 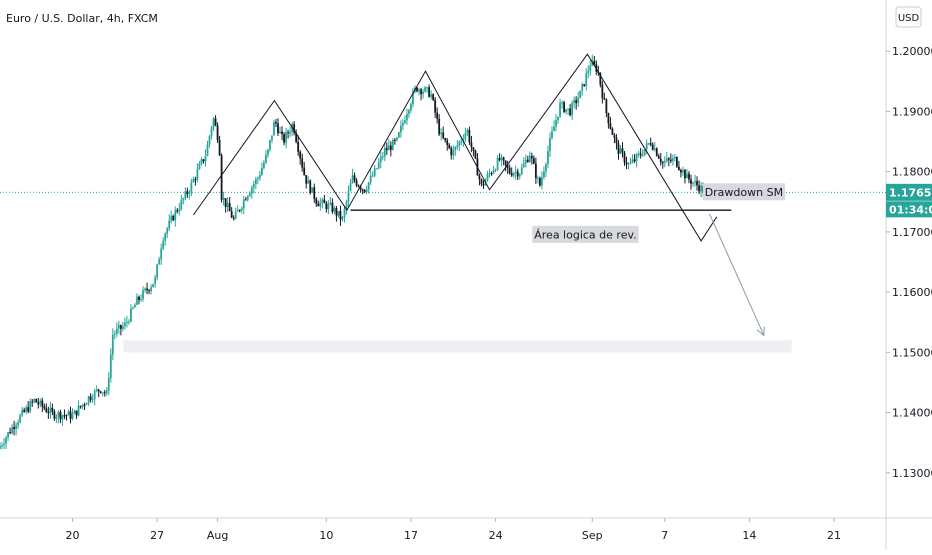 I want to click on x-tick-label: Aug, so click(x=217, y=535).